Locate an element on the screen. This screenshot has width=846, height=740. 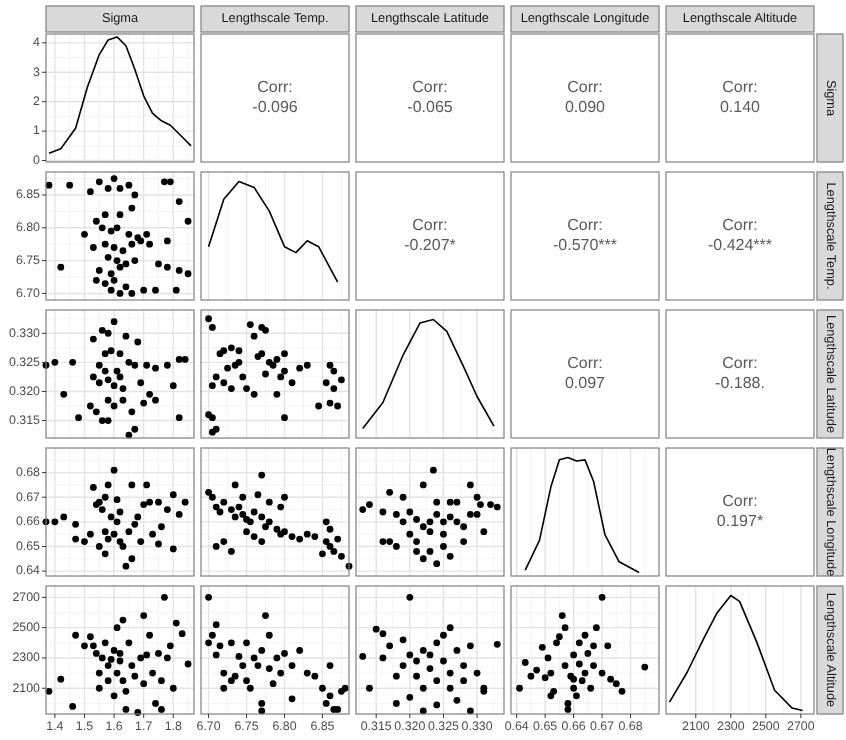
text: -0.188. is located at coordinates (740, 383).